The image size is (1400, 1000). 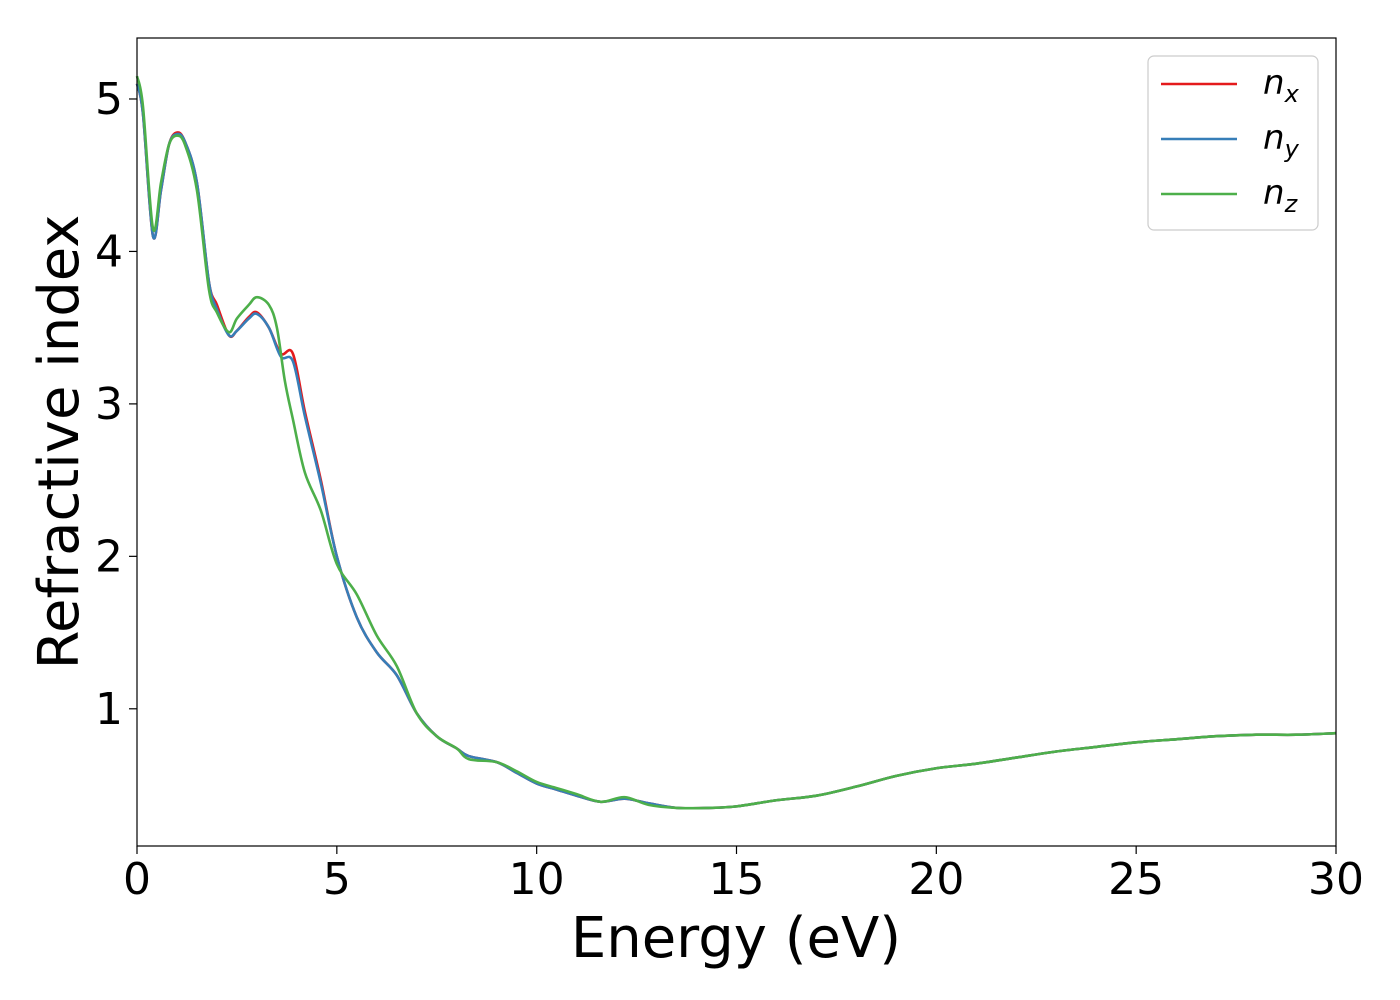 What do you see at coordinates (1136, 879) in the screenshot?
I see `x-tick-label: 25` at bounding box center [1136, 879].